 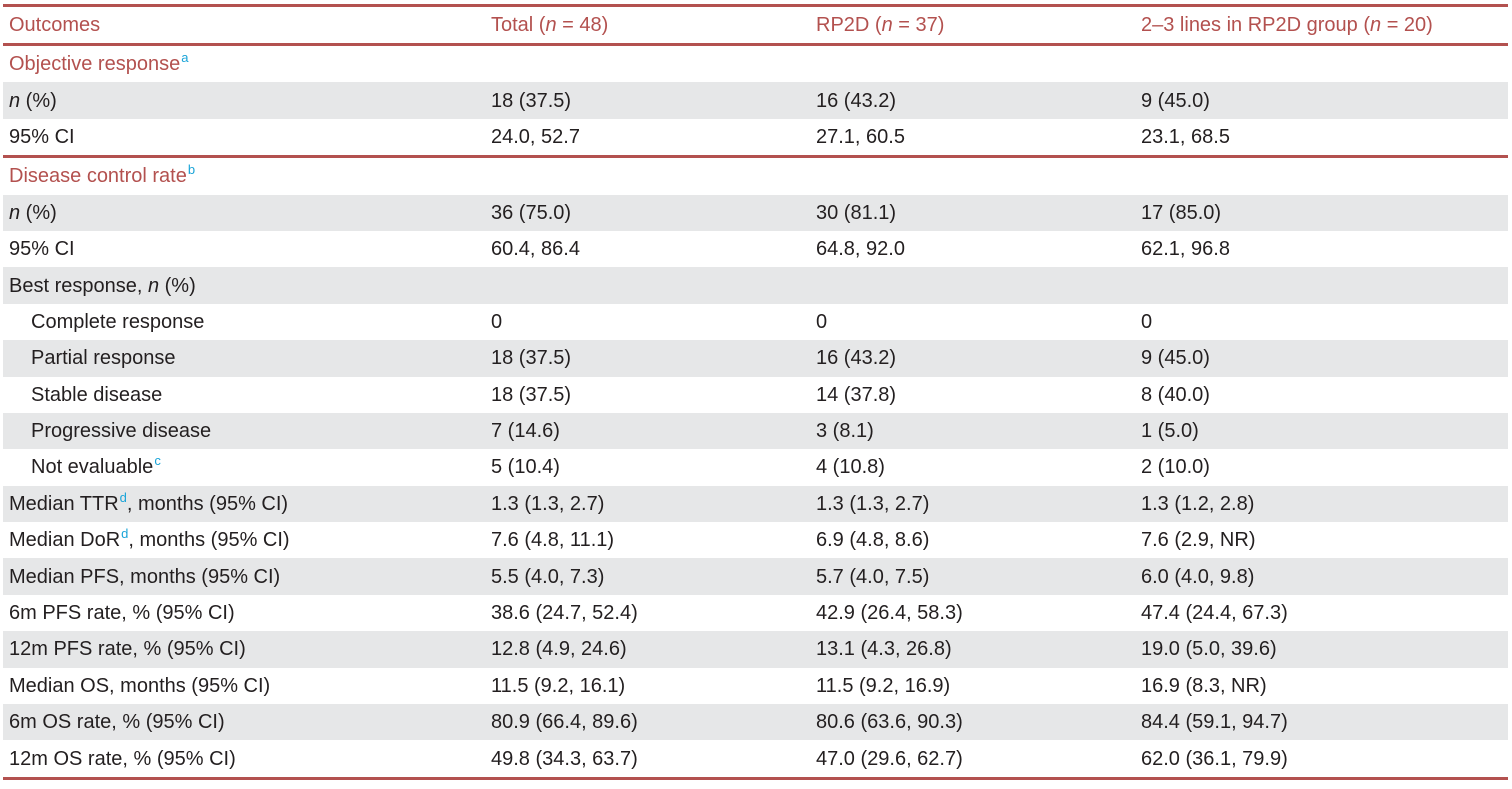 What do you see at coordinates (647, 722) in the screenshot?
I see `cell-total: 80.9 (66.4, 89.6)` at bounding box center [647, 722].